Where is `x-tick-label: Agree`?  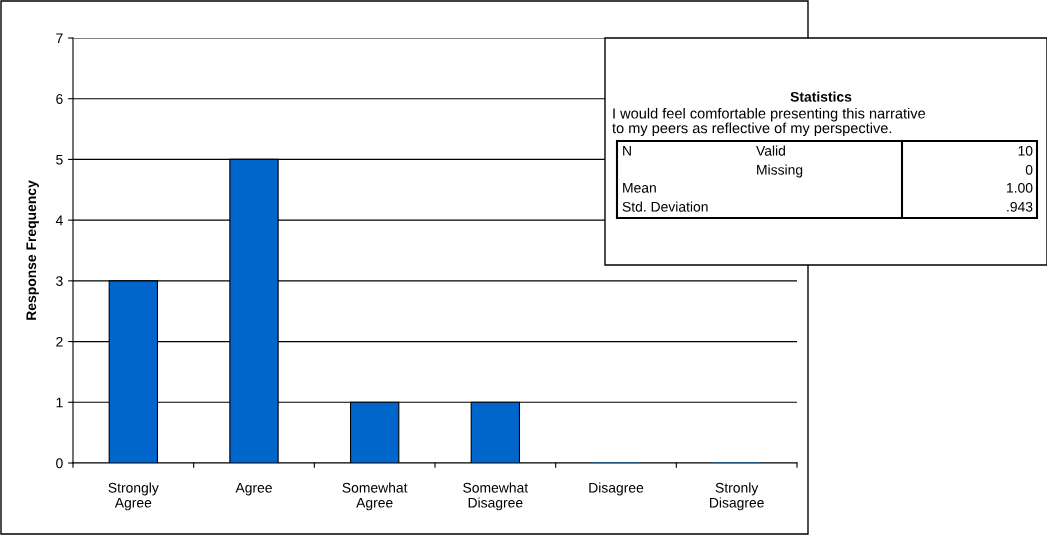
x-tick-label: Agree is located at coordinates (253, 489).